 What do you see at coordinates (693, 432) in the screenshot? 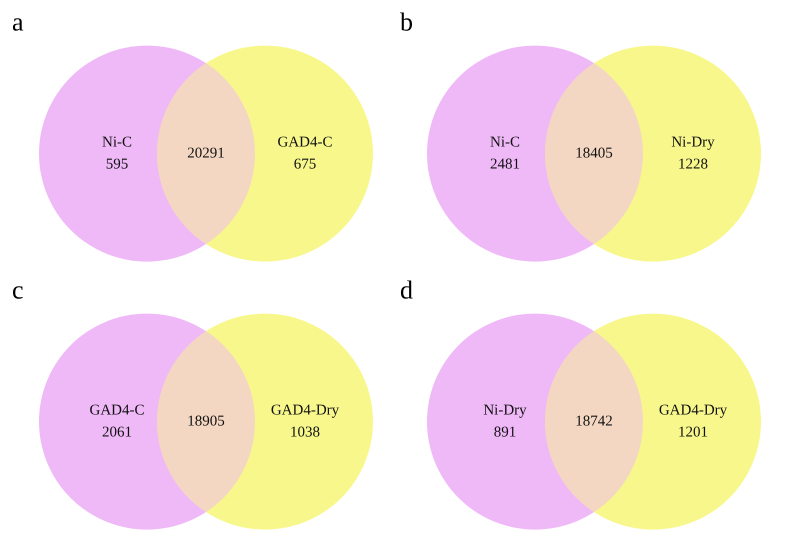
I see `data-label: 1201` at bounding box center [693, 432].